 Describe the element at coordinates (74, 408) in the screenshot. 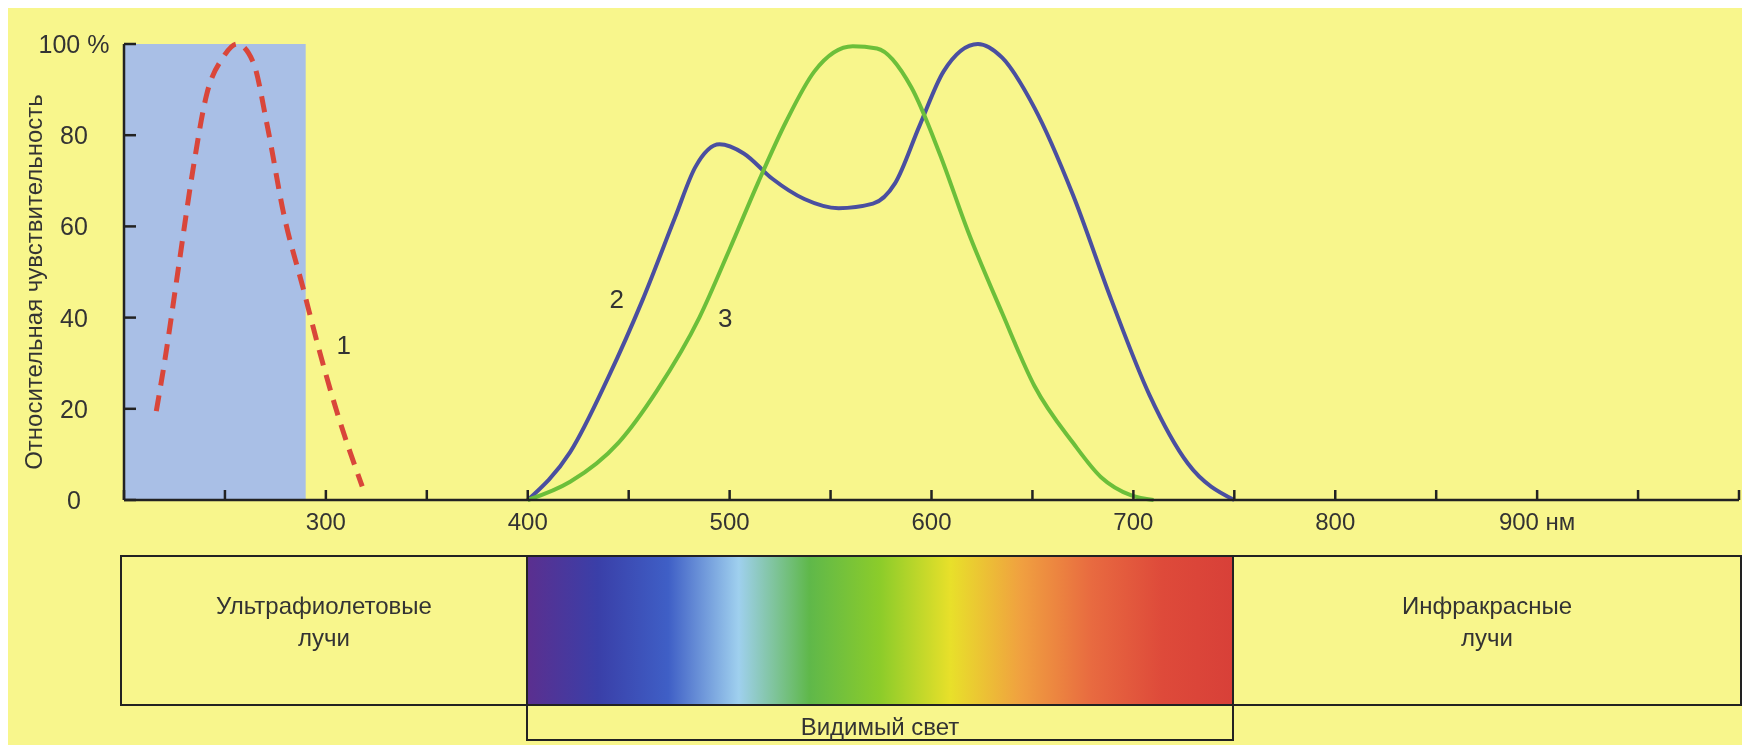

I see `y-tick-label: 20` at that location.